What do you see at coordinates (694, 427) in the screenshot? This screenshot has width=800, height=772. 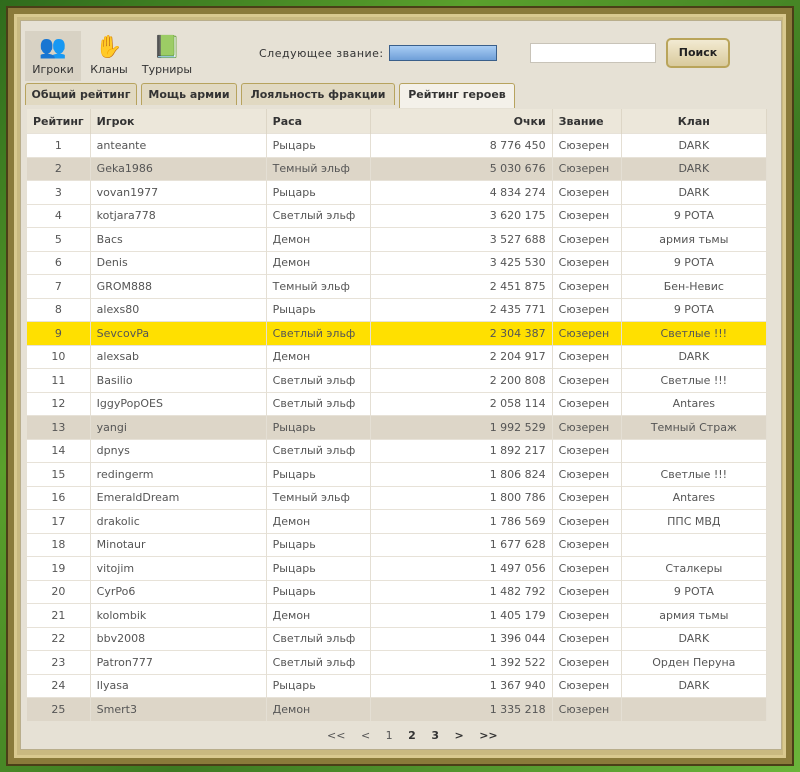 I see `clan-cell: Темный Страж` at bounding box center [694, 427].